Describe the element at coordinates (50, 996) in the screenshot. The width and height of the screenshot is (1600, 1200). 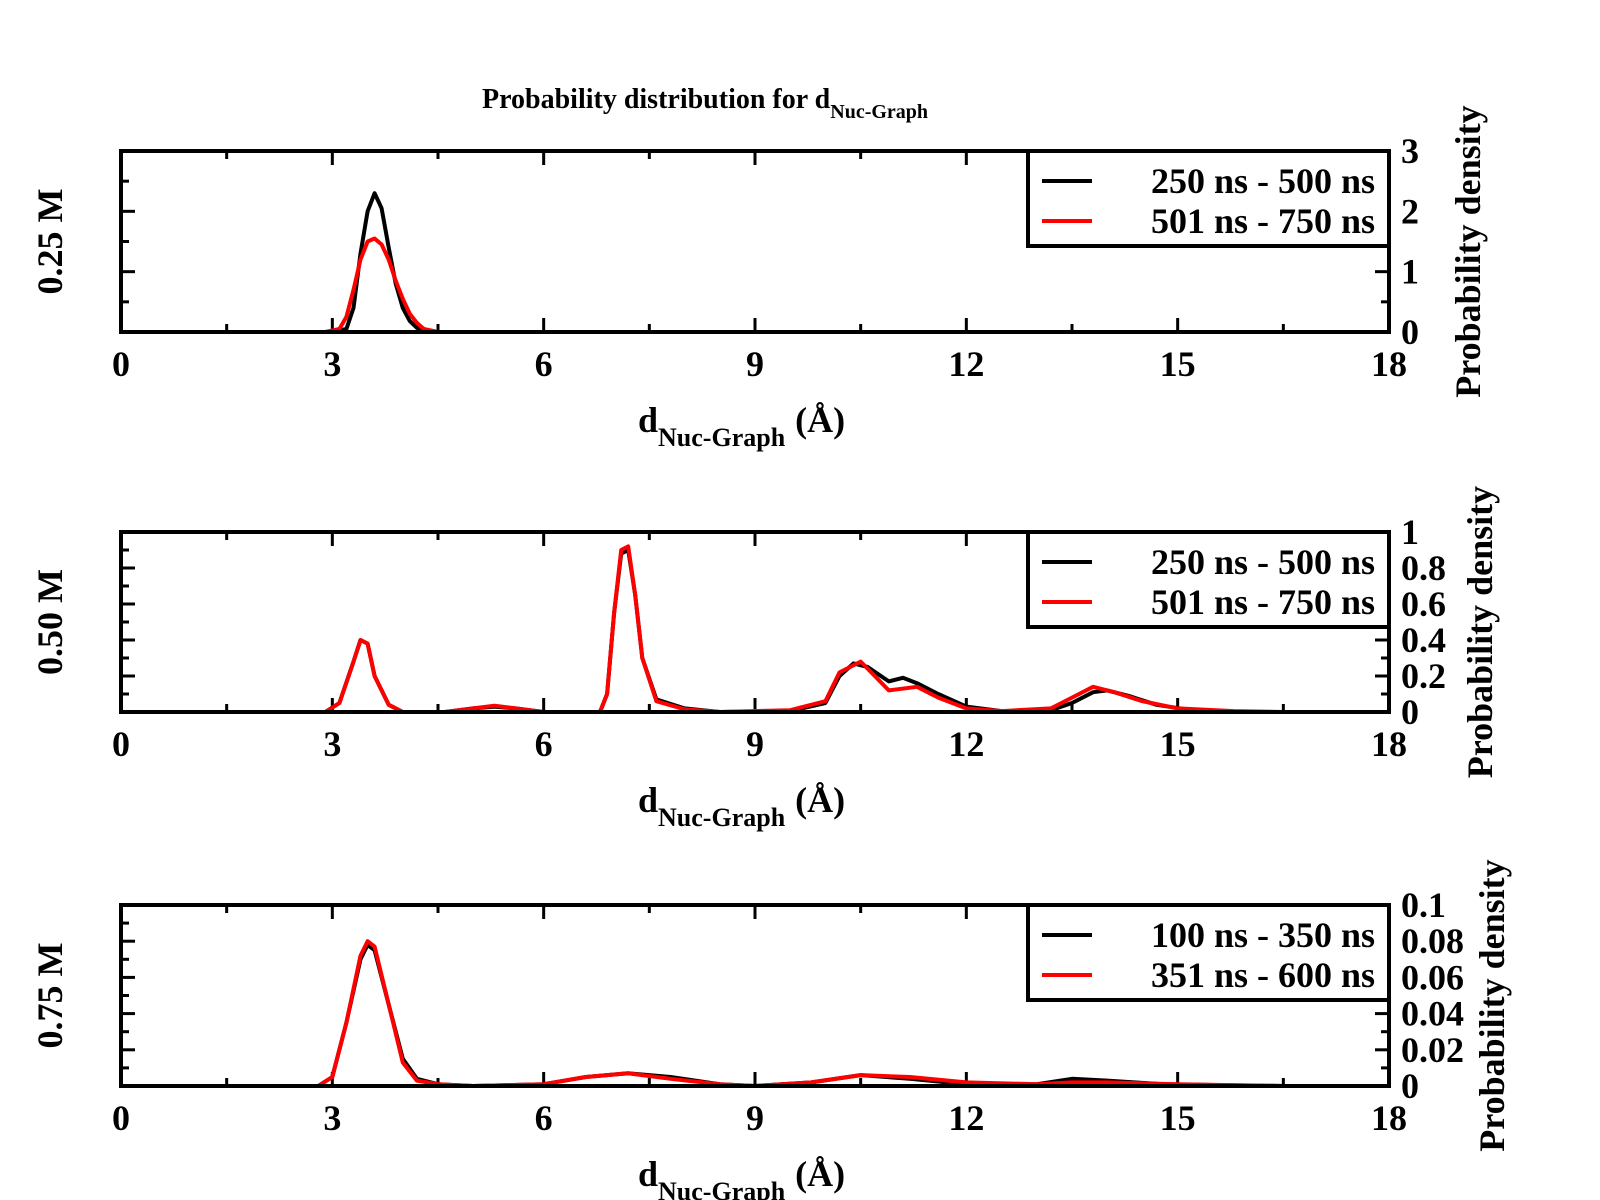
I see `panel-label: 0.75 M` at that location.